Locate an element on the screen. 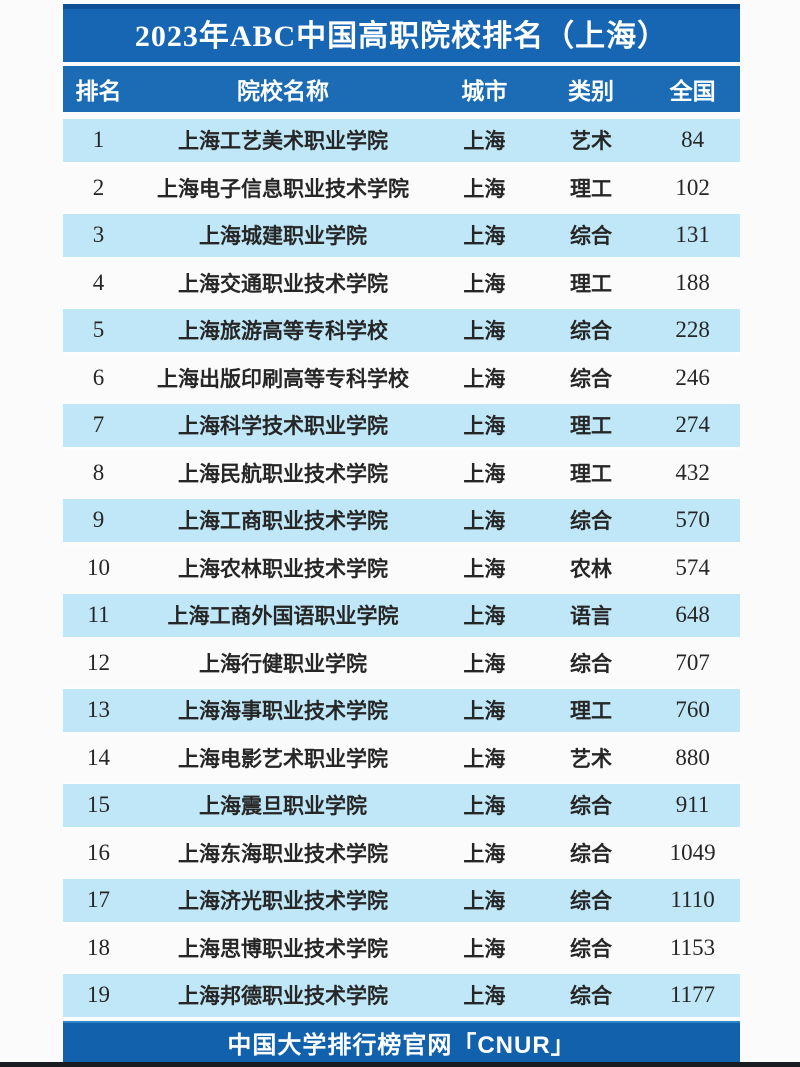 The height and width of the screenshot is (1067, 800). national-rank-cell: 432 is located at coordinates (692, 473).